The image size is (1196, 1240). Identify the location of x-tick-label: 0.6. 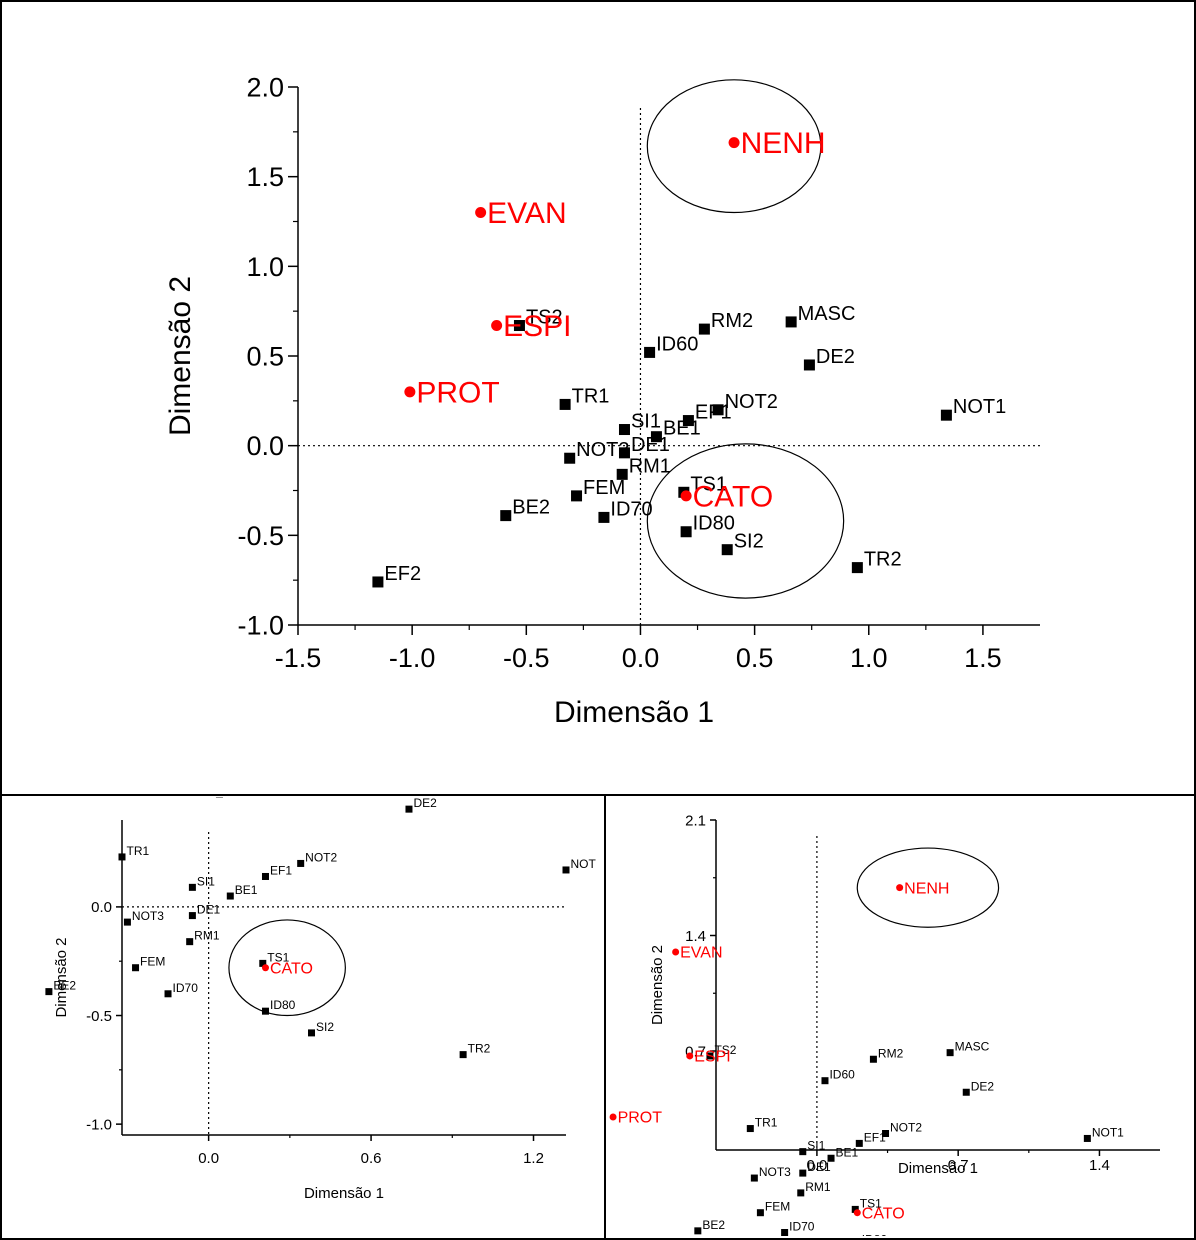
(371, 1158).